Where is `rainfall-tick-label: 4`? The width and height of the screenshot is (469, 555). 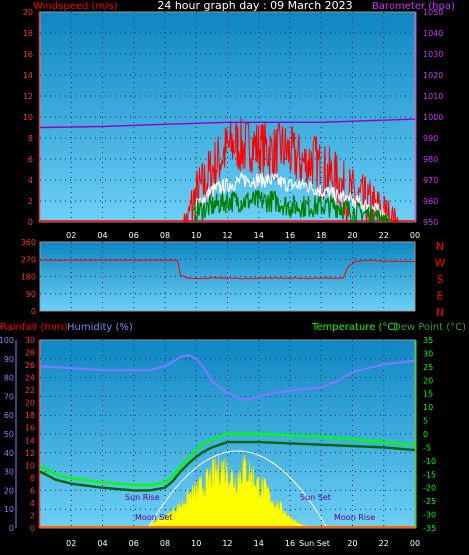 rainfall-tick-label: 4 is located at coordinates (32, 503).